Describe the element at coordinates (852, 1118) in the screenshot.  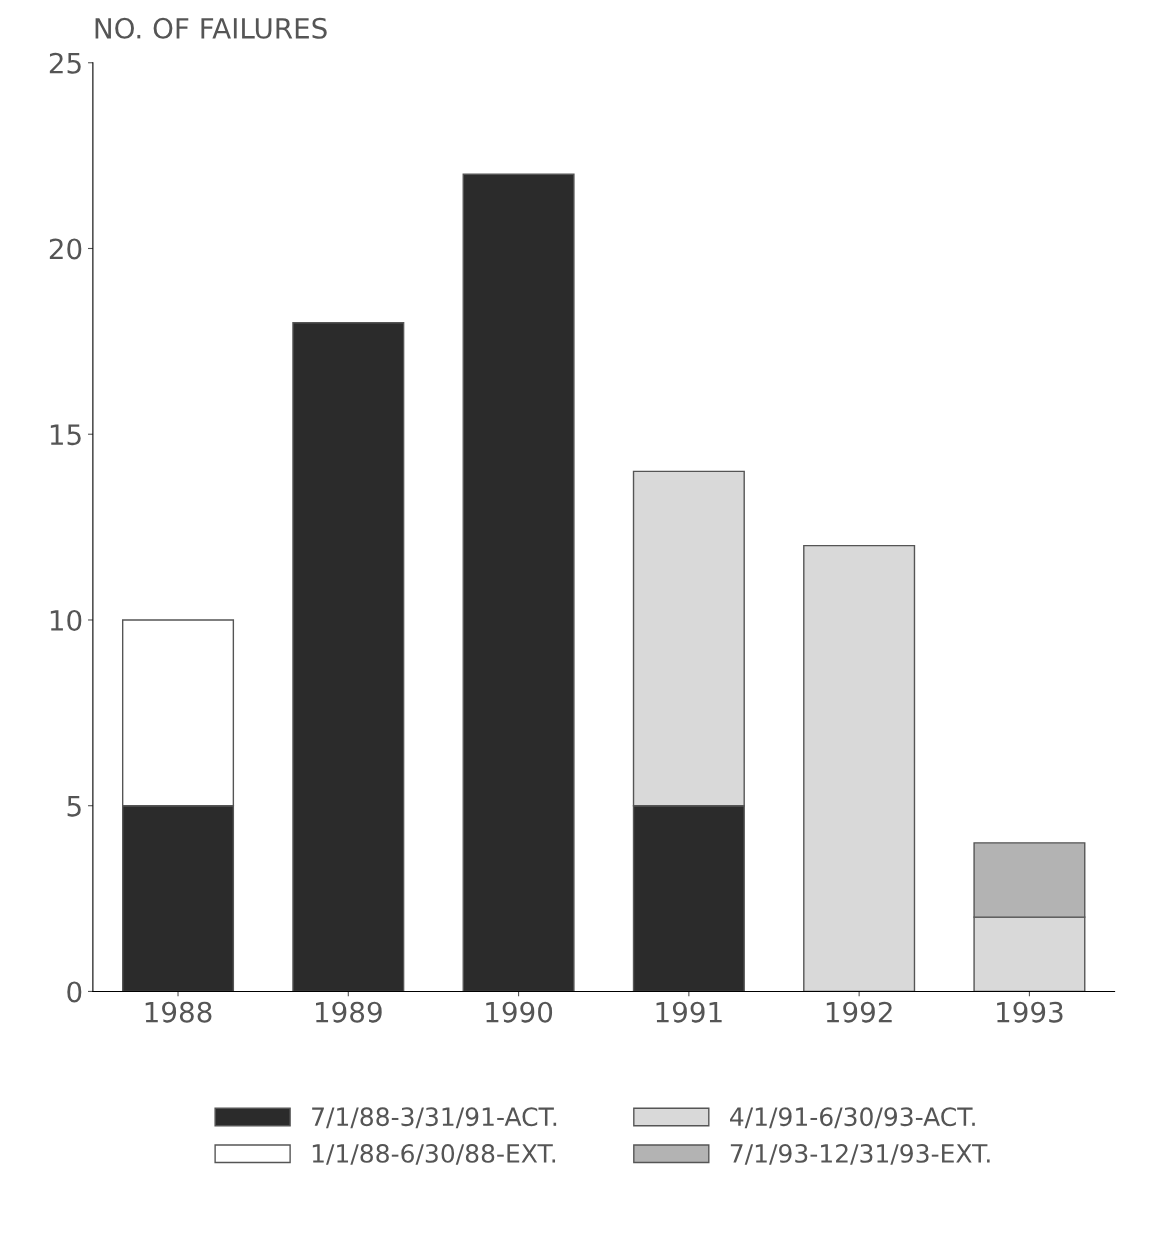
I see `legend-label: 4/1/91-6/30/93-ACT.` at that location.